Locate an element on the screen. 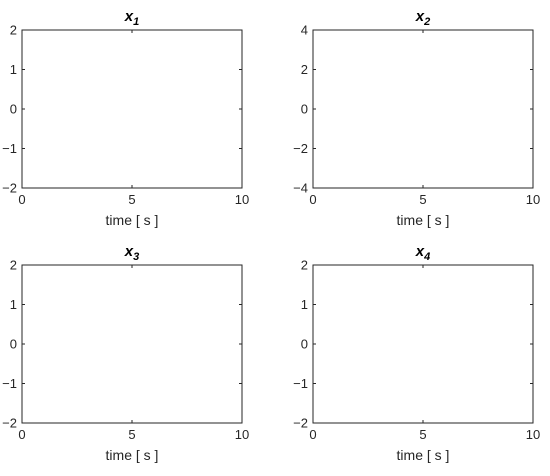 This screenshot has height=476, width=550. chart-title: x2 is located at coordinates (422, 18).